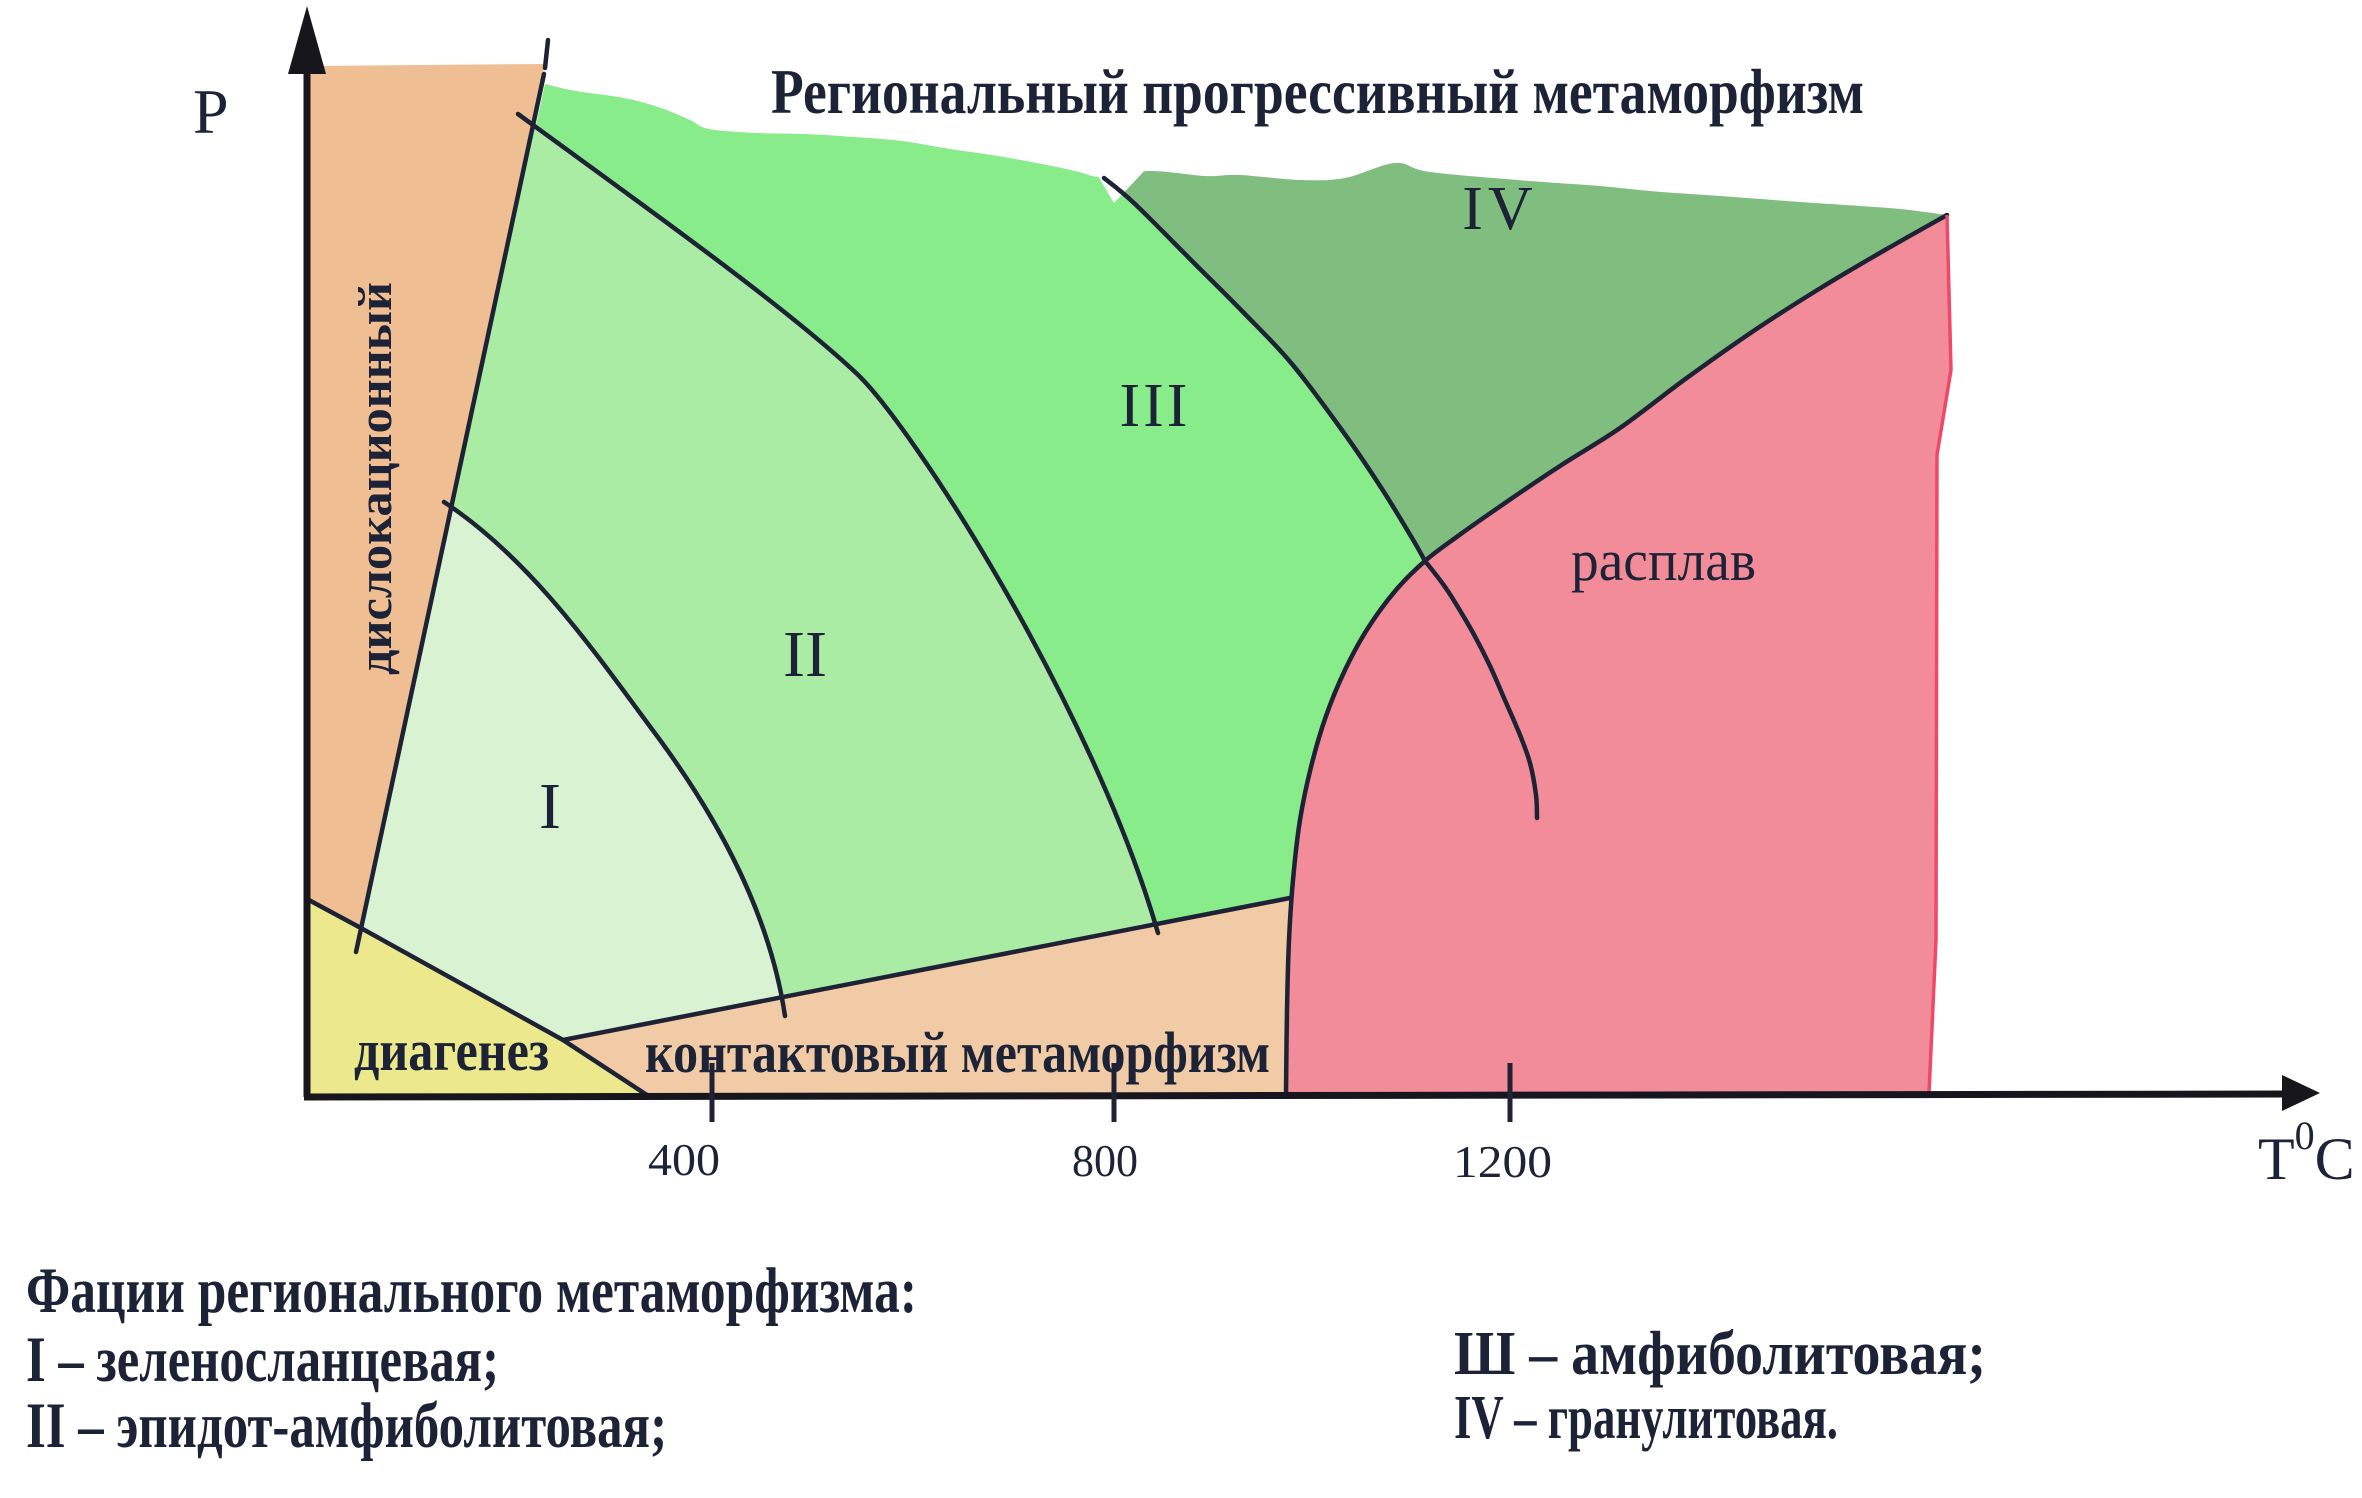  What do you see at coordinates (1105, 1160) in the screenshot?
I see `svg-text: 800` at bounding box center [1105, 1160].